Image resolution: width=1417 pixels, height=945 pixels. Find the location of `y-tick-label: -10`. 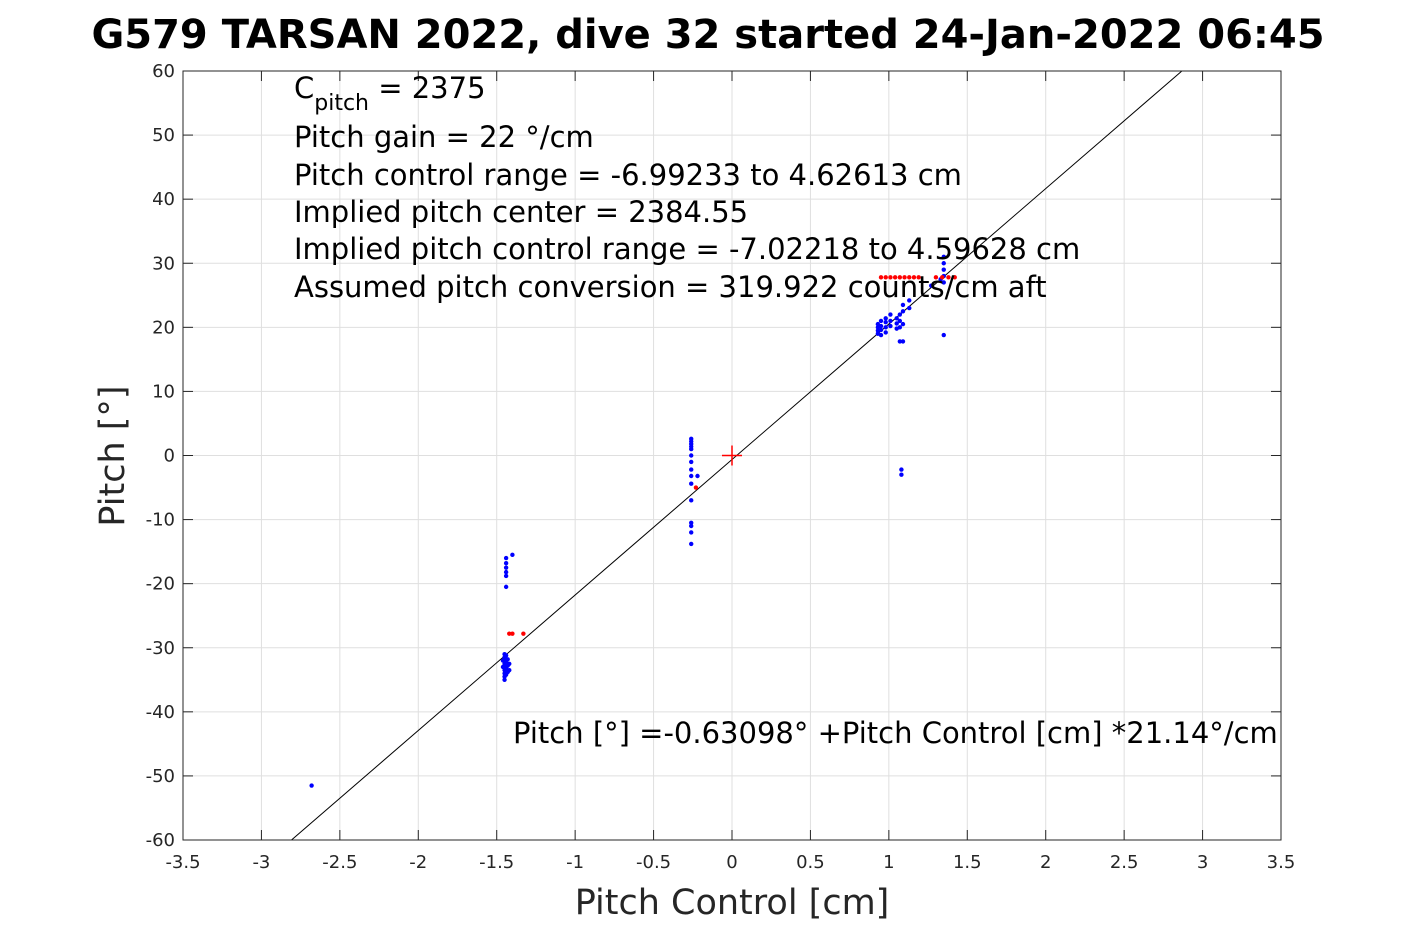

y-tick-label: -10 is located at coordinates (160, 520).